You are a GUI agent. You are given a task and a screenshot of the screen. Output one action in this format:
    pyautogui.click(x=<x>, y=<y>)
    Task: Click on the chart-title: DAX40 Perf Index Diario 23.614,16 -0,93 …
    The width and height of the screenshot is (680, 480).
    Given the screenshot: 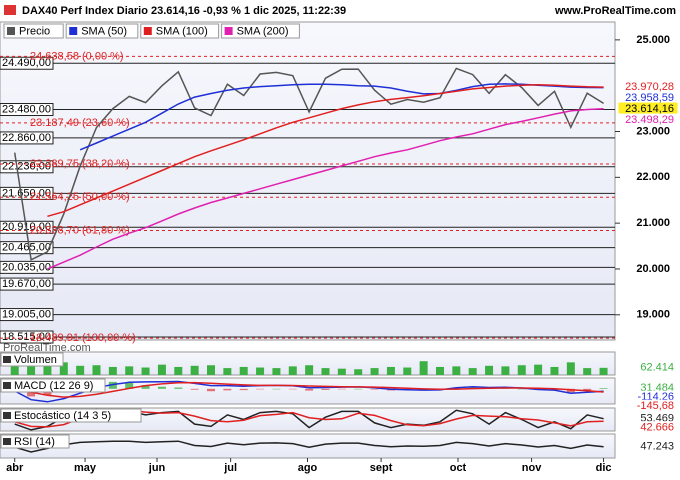 What is the action you would take?
    pyautogui.click(x=184, y=11)
    